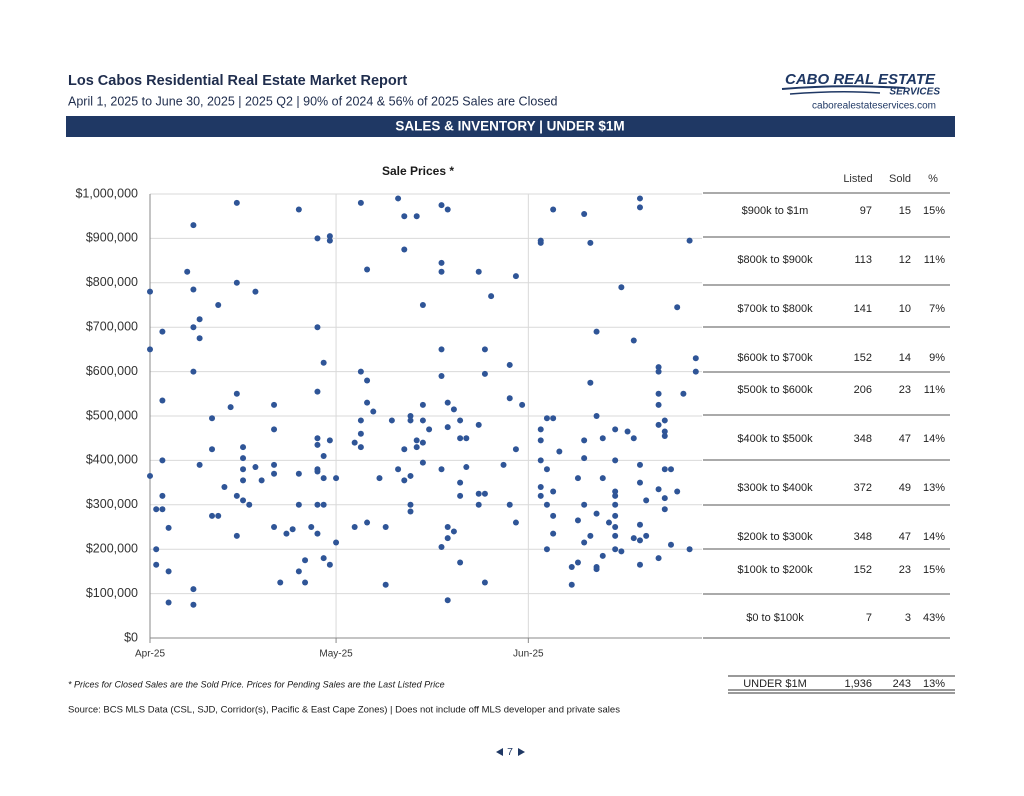  I want to click on banner-bar, so click(510, 126).